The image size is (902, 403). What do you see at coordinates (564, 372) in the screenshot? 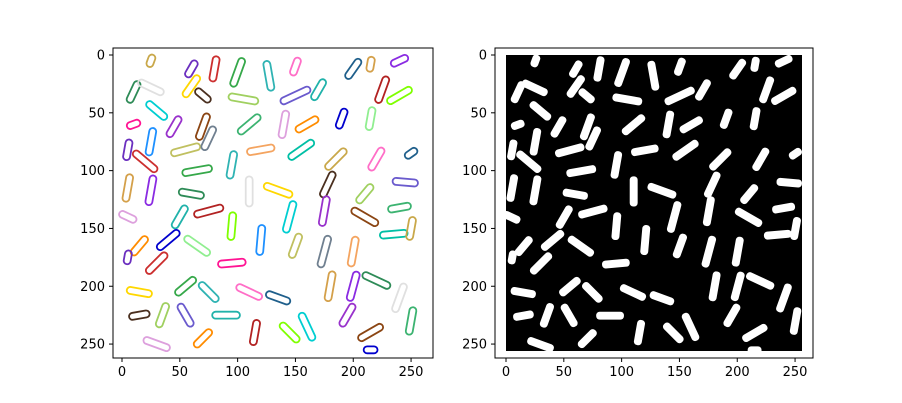
I see `right-x-tick-label: 50` at bounding box center [564, 372].